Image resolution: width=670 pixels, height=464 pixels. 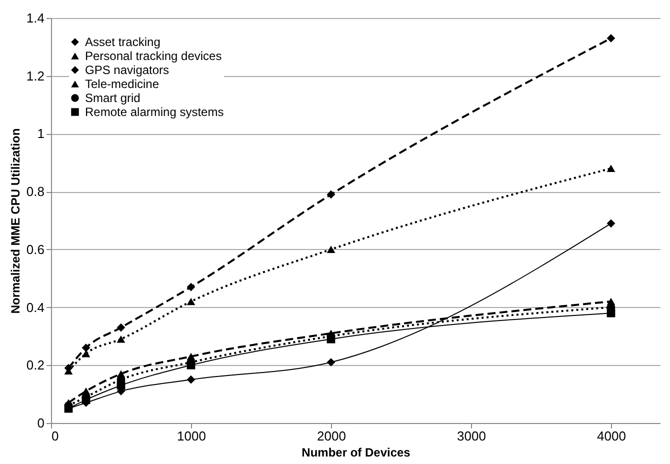 What do you see at coordinates (611, 436) in the screenshot?
I see `x-tick-label: 4000` at bounding box center [611, 436].